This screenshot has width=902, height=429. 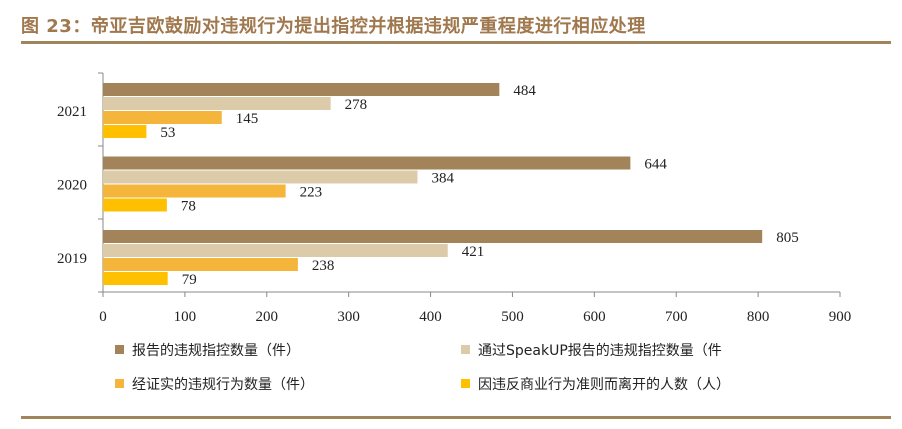 What do you see at coordinates (594, 317) in the screenshot?
I see `x-tick-label: 600` at bounding box center [594, 317].